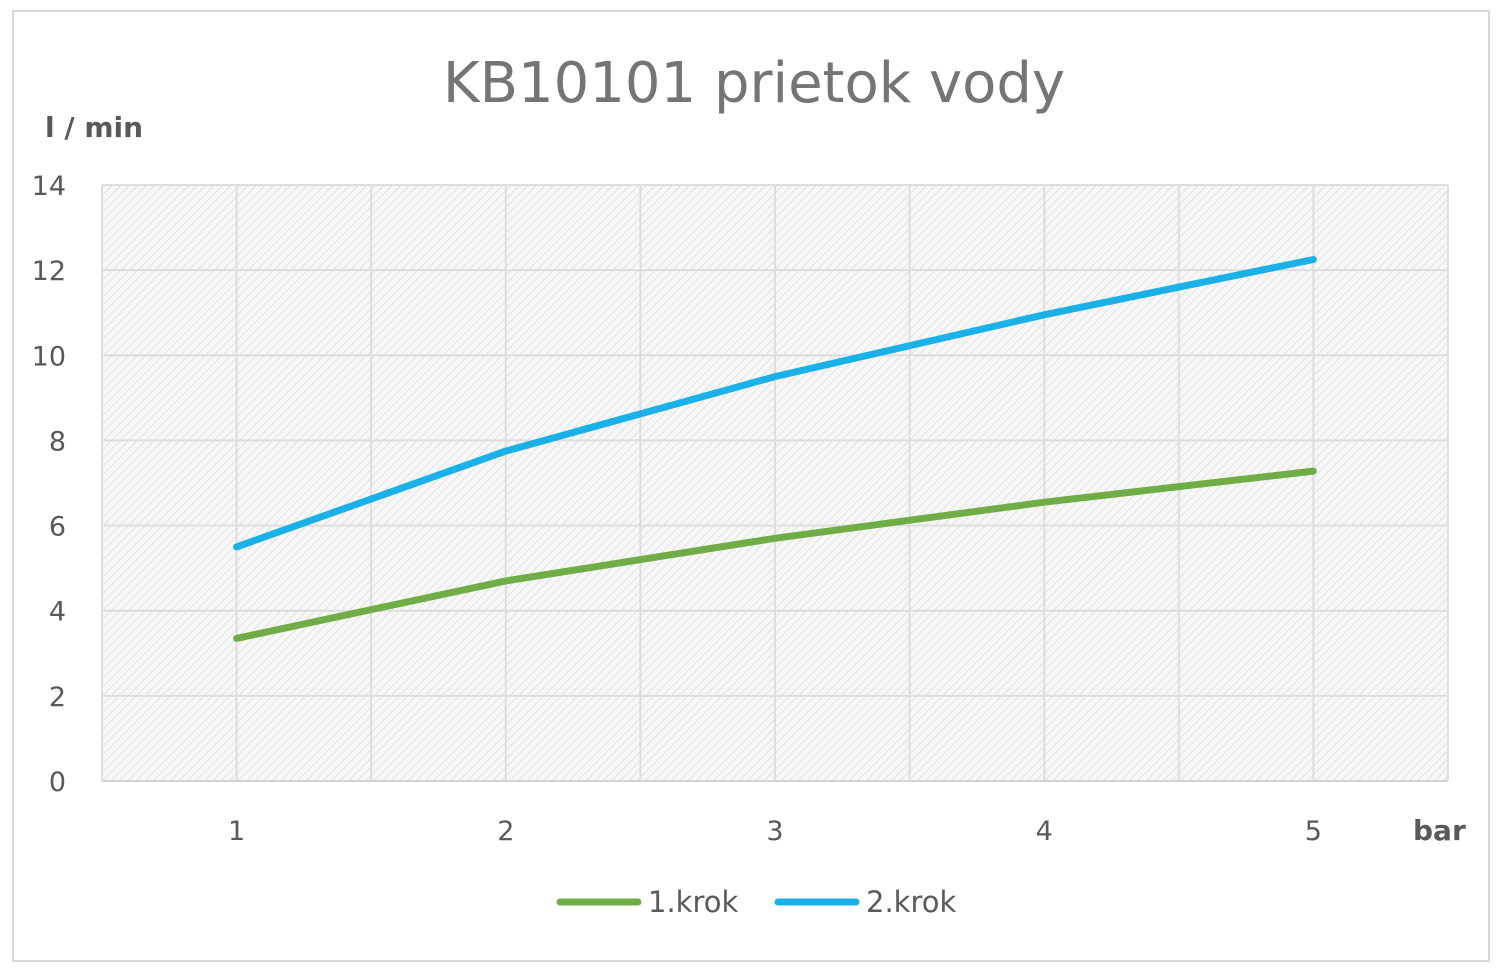 The height and width of the screenshot is (972, 1500). What do you see at coordinates (693, 902) in the screenshot?
I see `legend-label-1: 1.krok` at bounding box center [693, 902].